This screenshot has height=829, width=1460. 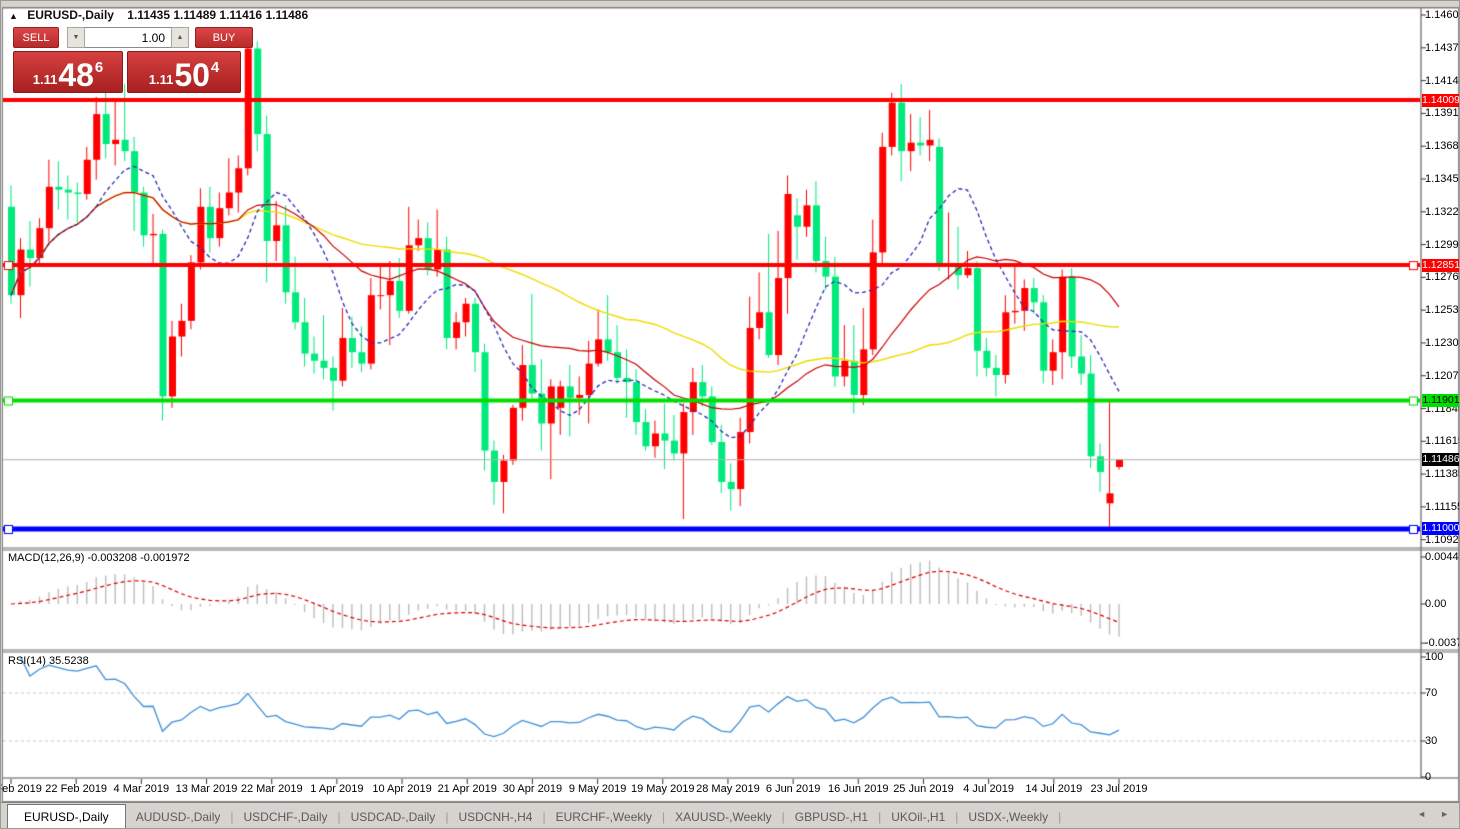 I want to click on price-tick-label: 1.13685, so click(x=1442, y=146).